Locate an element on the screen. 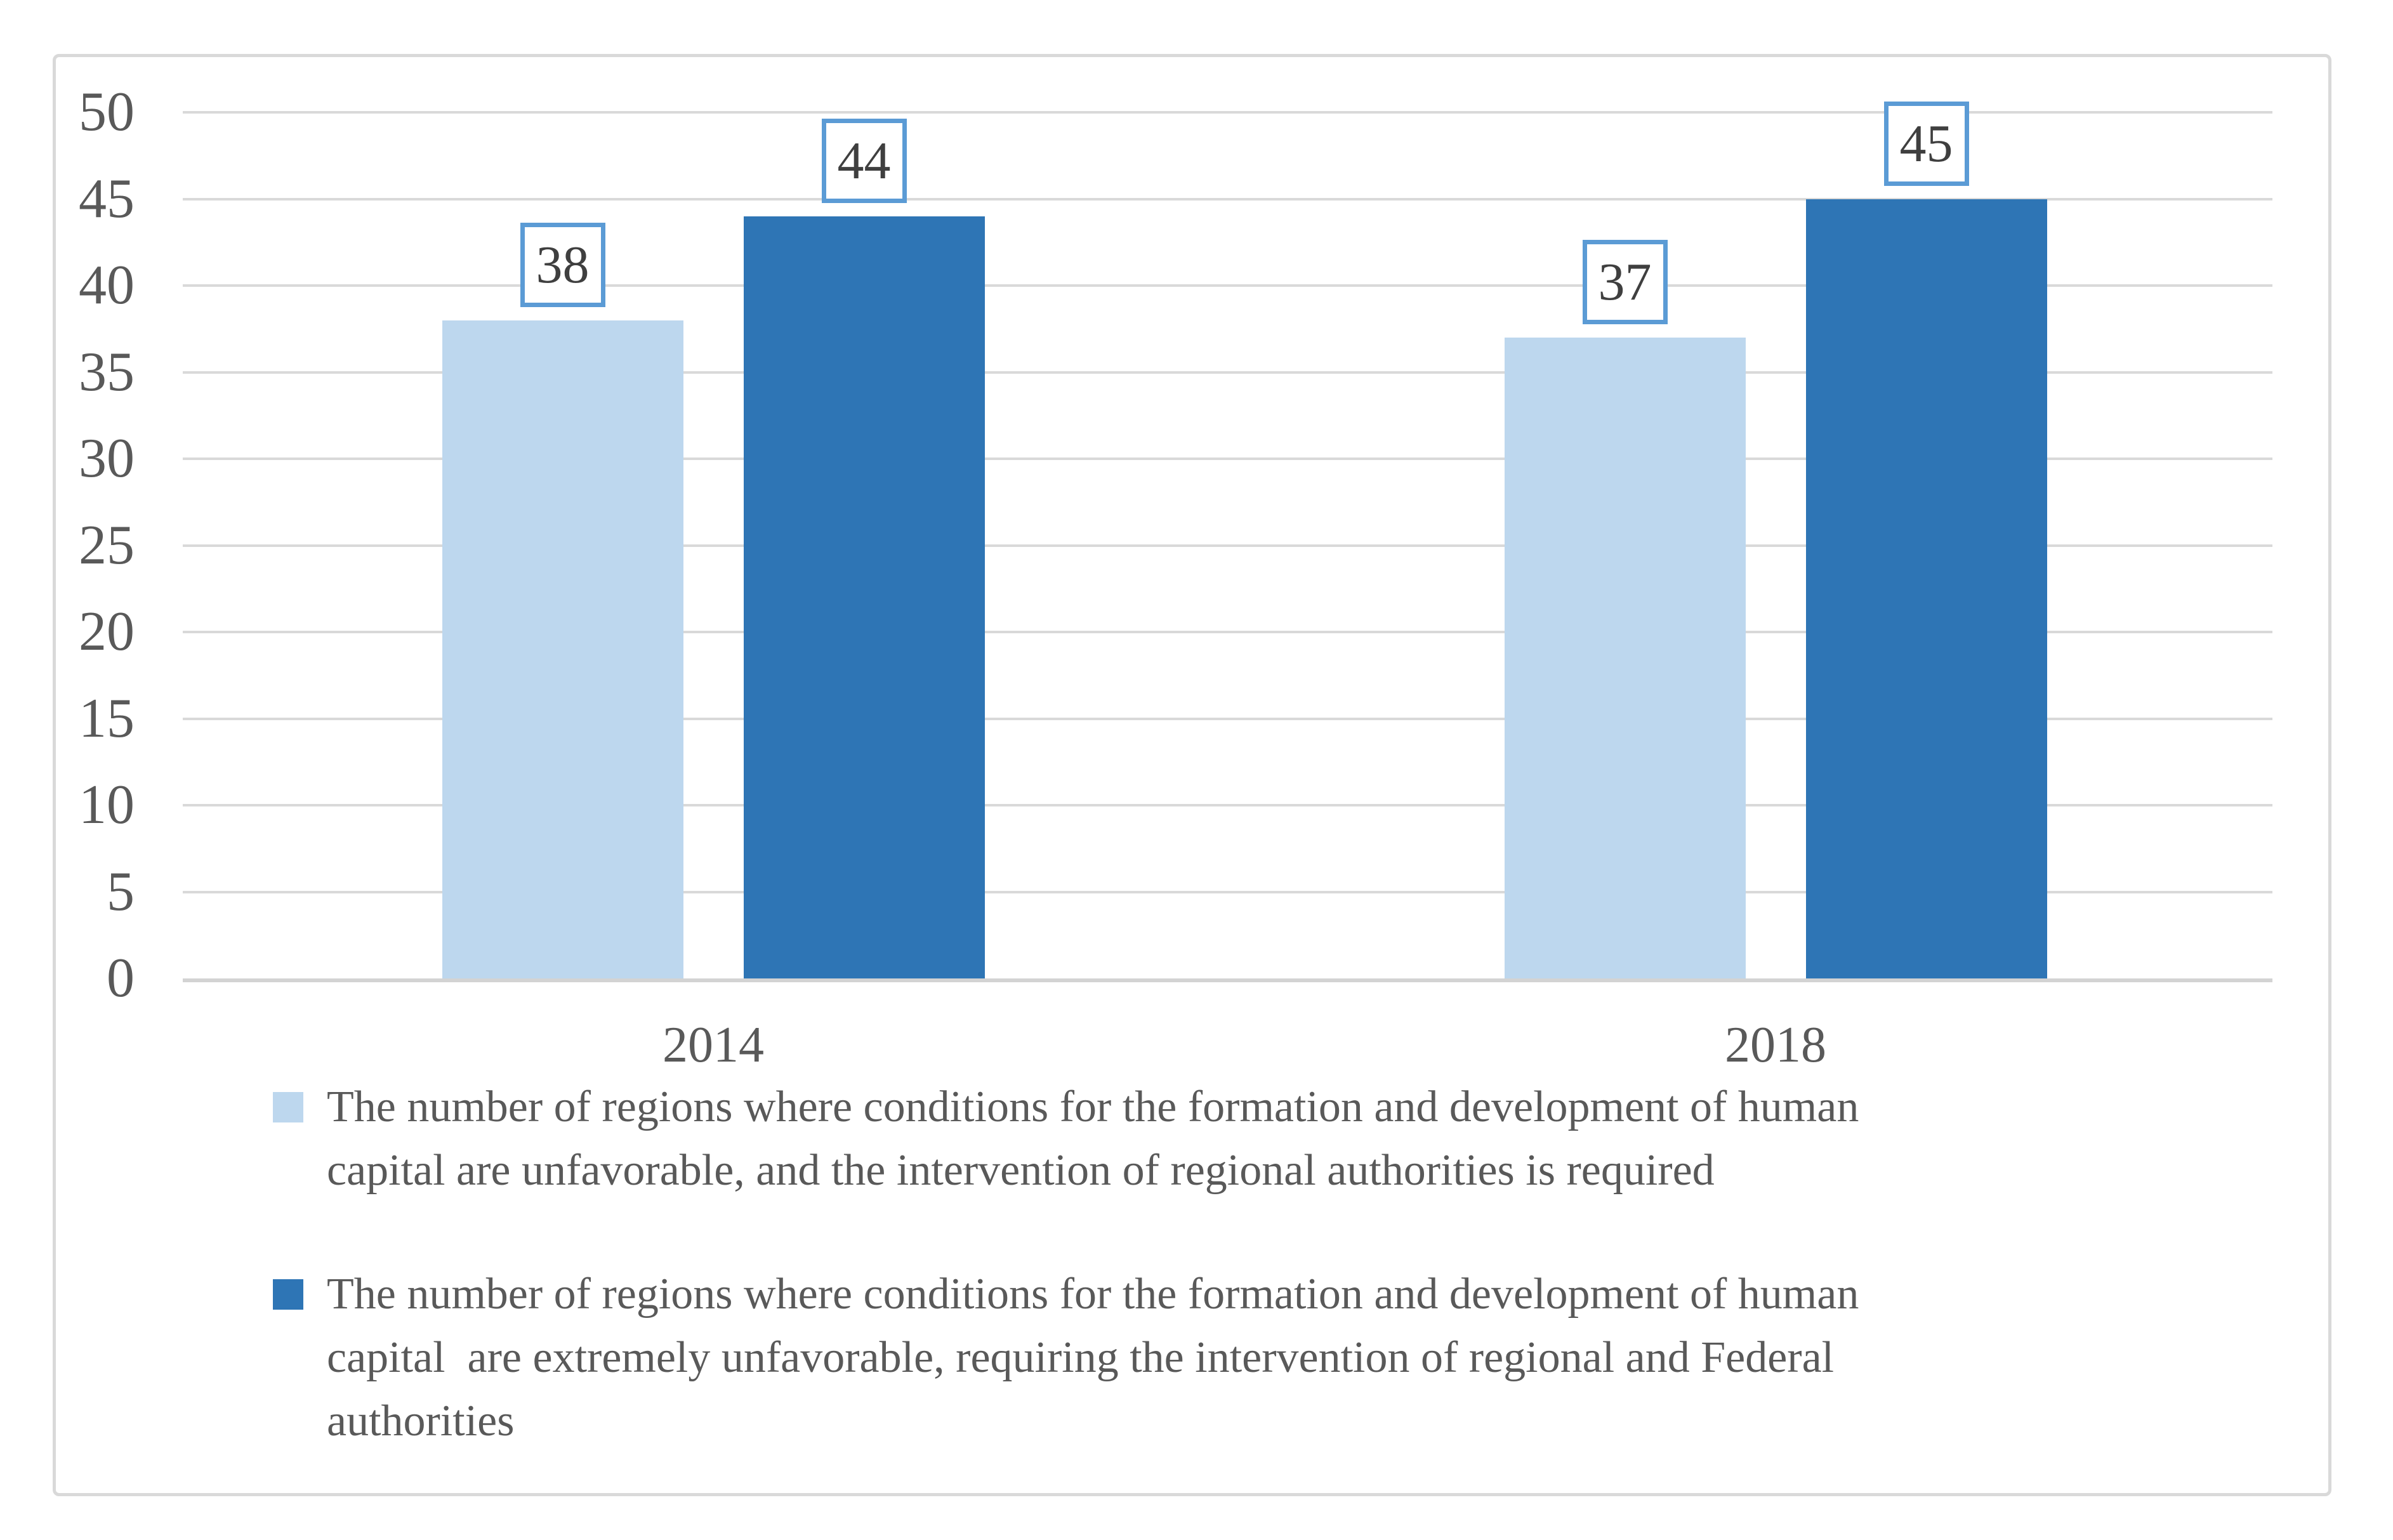 The image size is (2393, 1540). y-axis-tick-label: 20 is located at coordinates (107, 632).